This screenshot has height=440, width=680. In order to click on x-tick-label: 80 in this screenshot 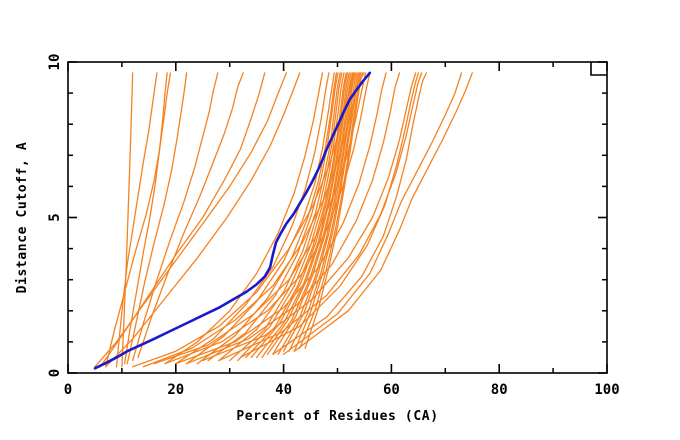, I will do `click(499, 390)`.